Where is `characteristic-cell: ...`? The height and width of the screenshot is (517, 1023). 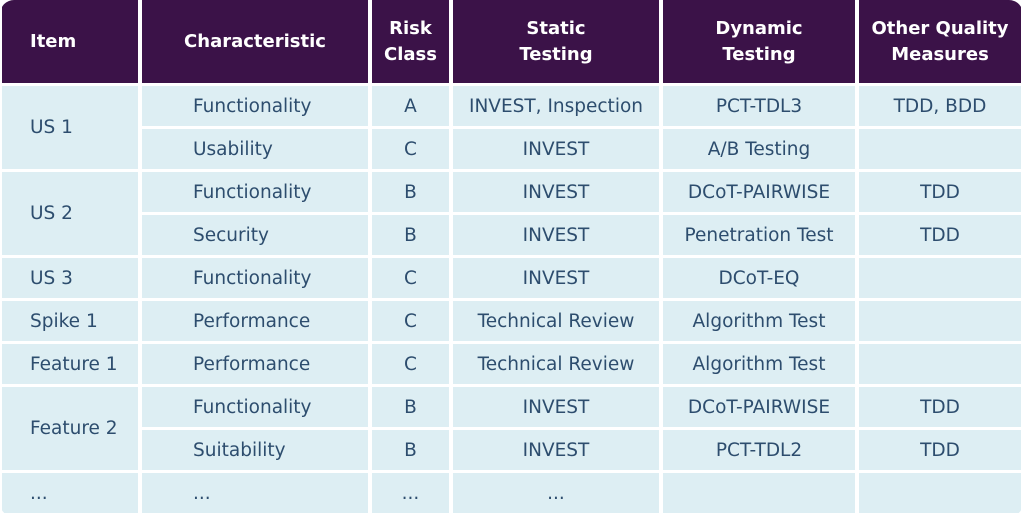
characteristic-cell: ... is located at coordinates (255, 493).